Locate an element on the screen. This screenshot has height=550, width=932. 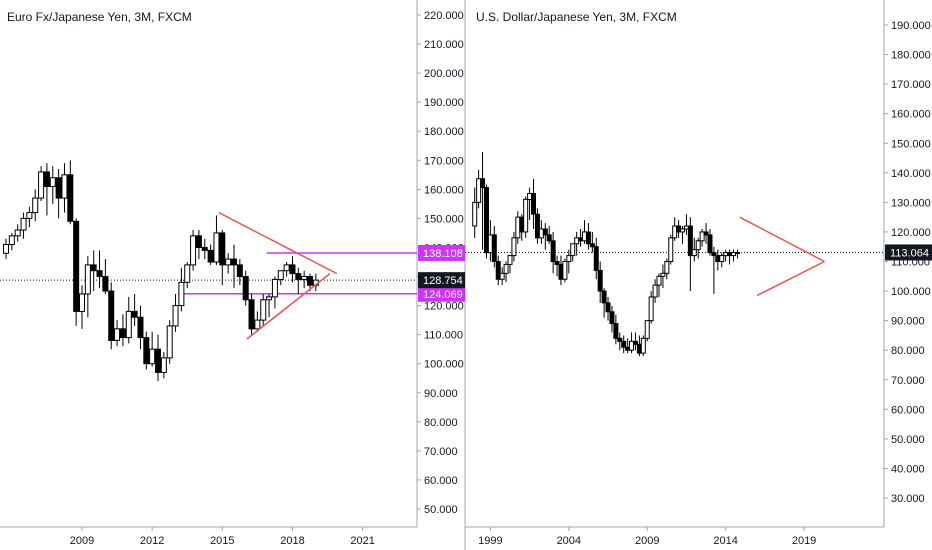
price-tick-label: 60.000 is located at coordinates (908, 410).